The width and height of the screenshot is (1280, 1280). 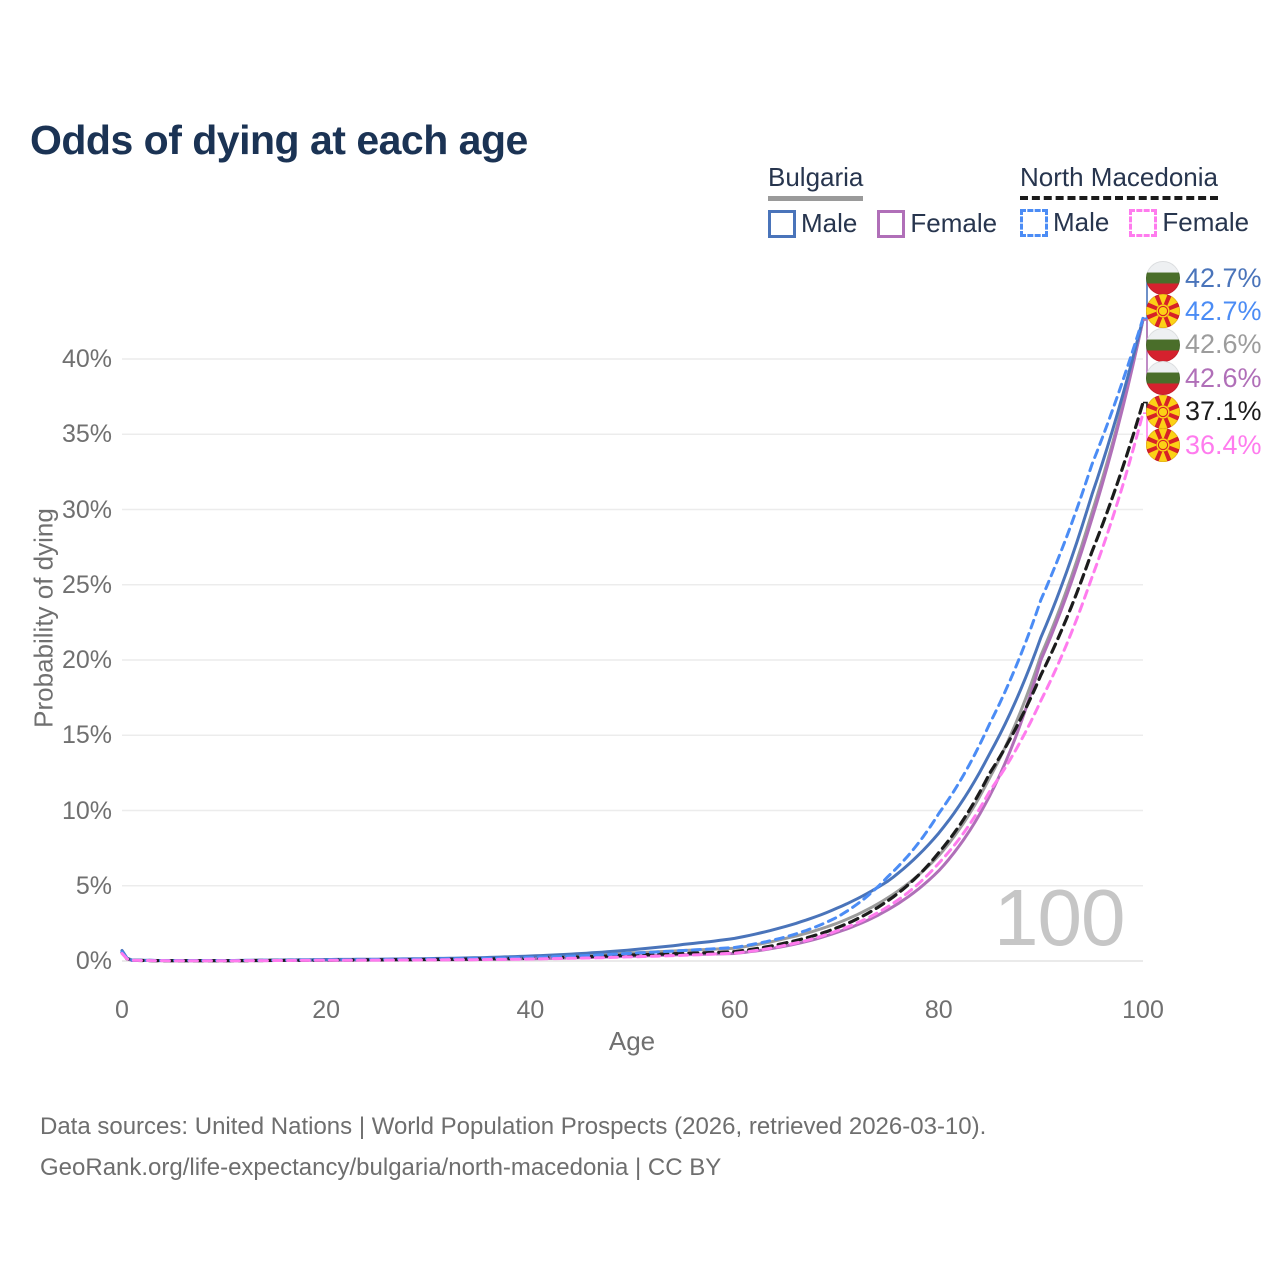 What do you see at coordinates (43, 618) in the screenshot?
I see `y-axis-title: Probability of dying` at bounding box center [43, 618].